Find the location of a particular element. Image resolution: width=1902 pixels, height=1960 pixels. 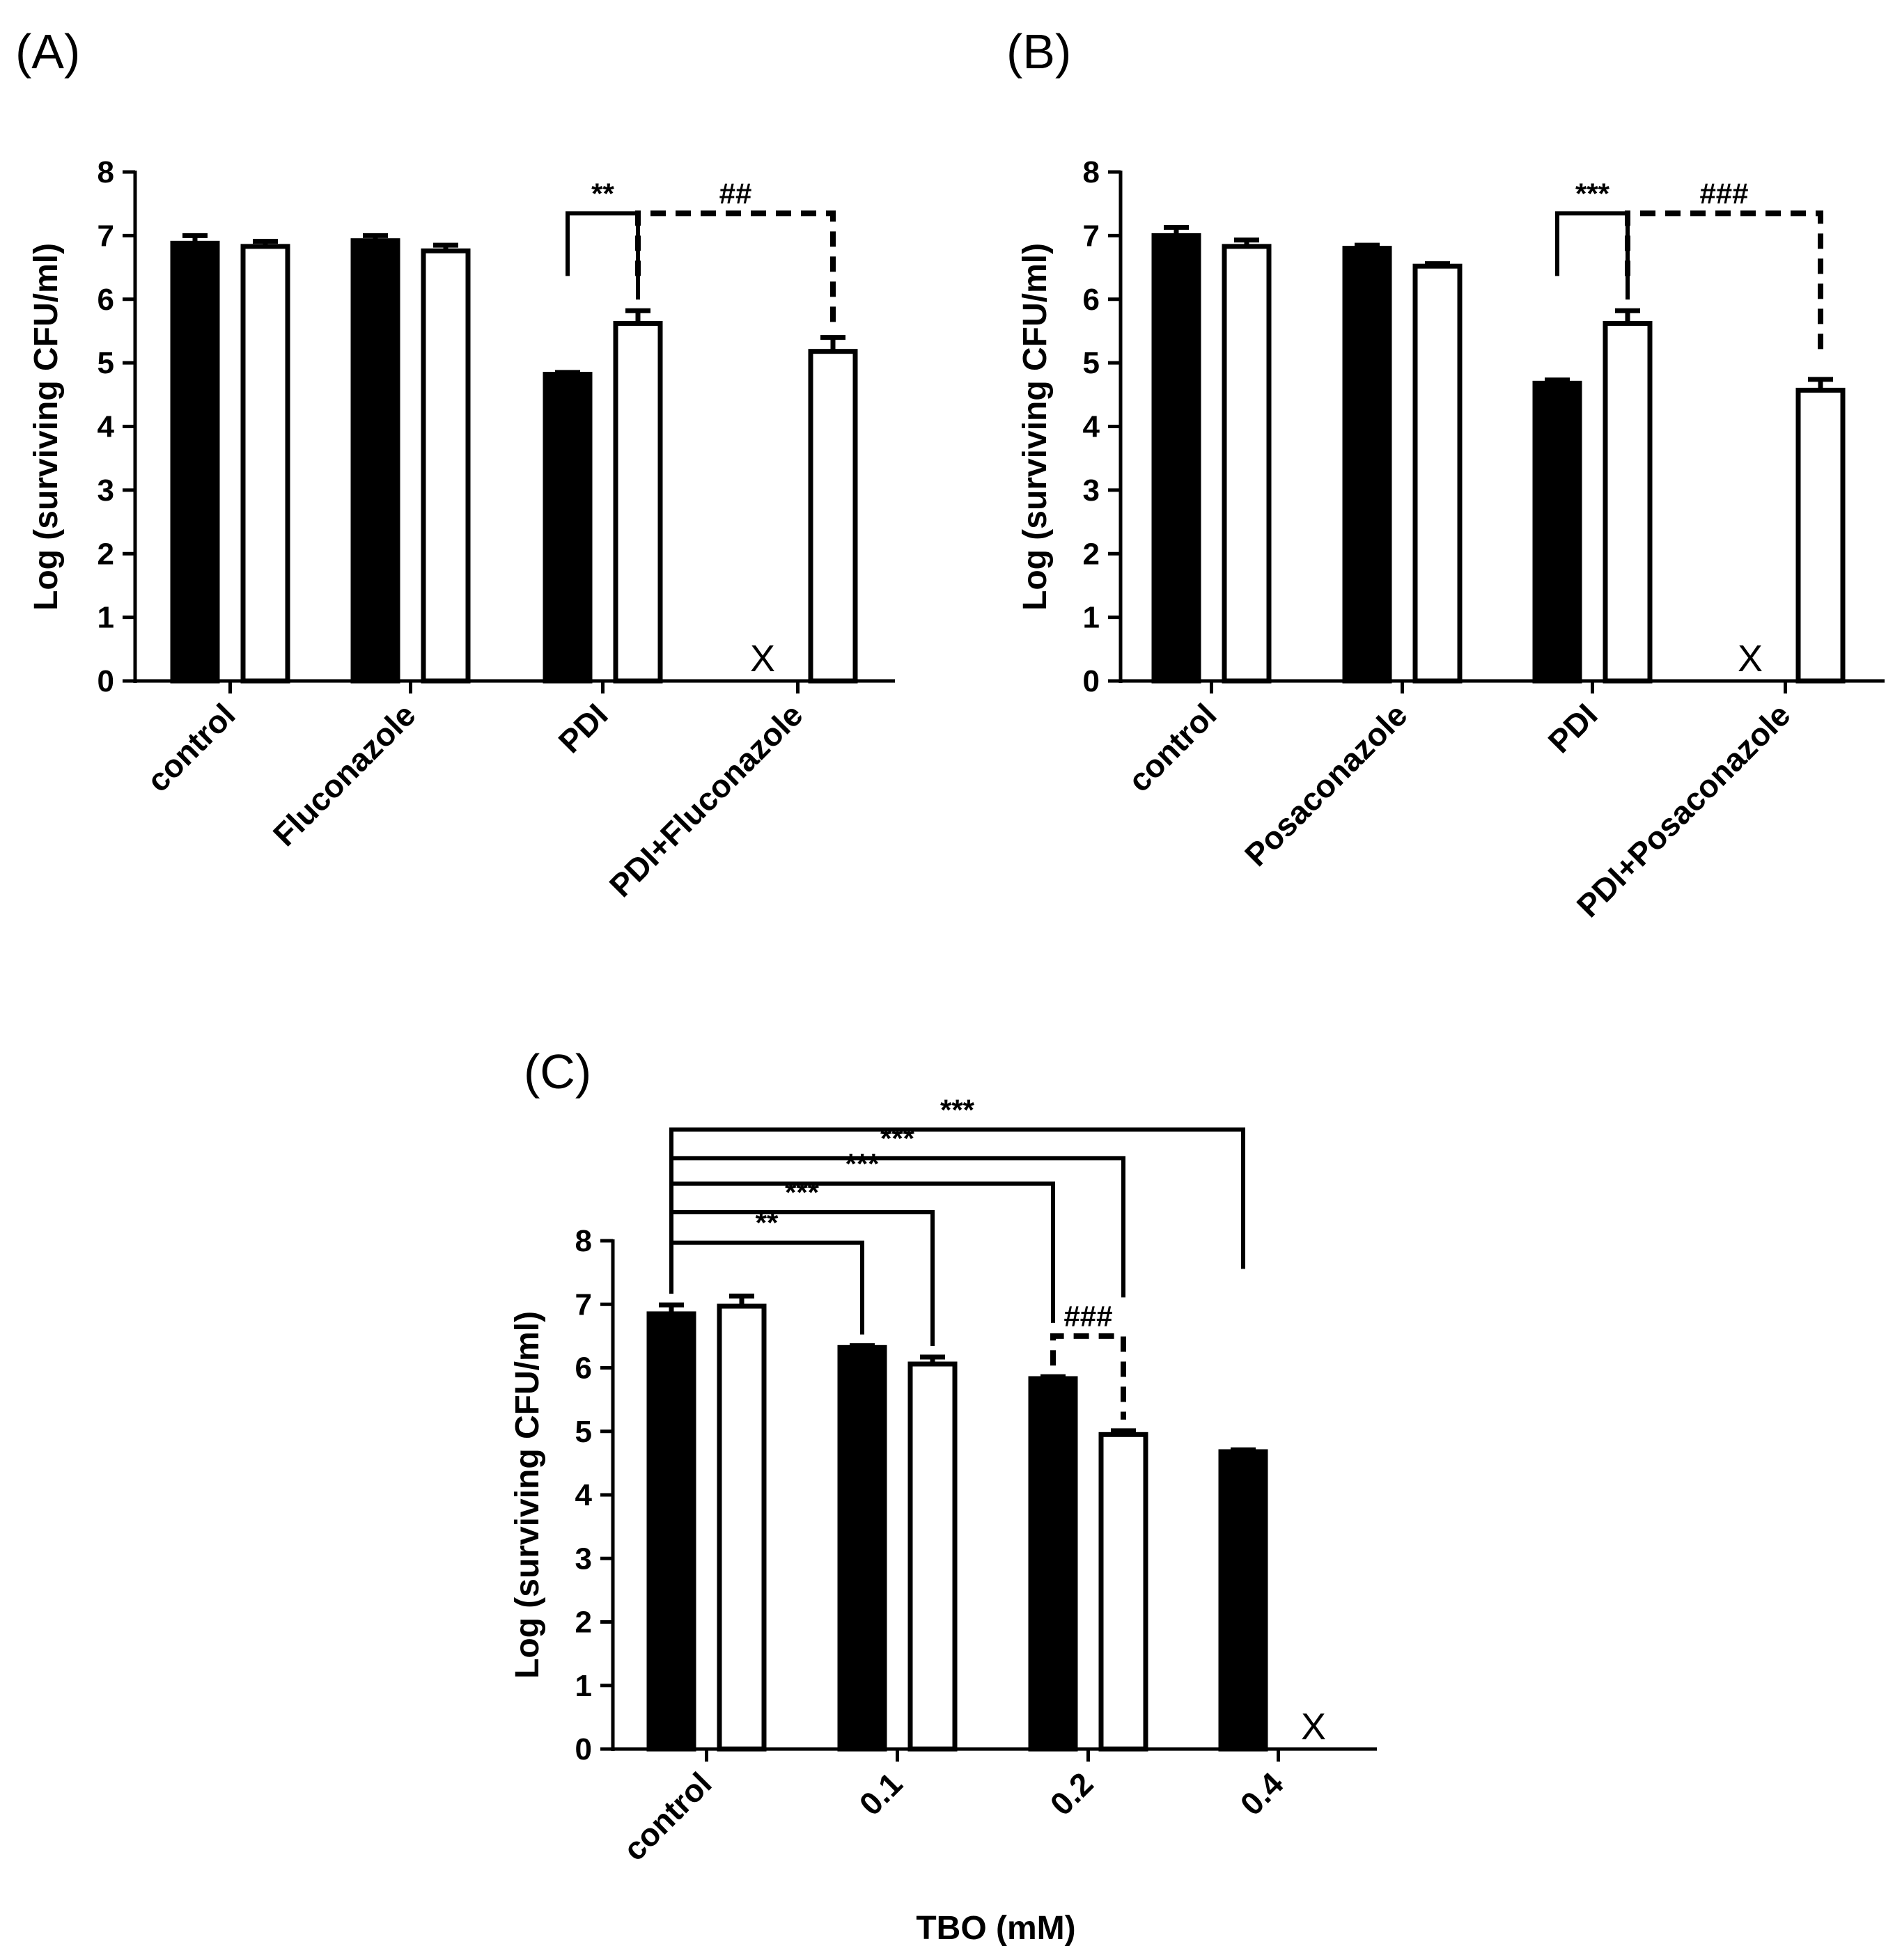

category-label-a-2: PDI is located at coordinates (583, 728).